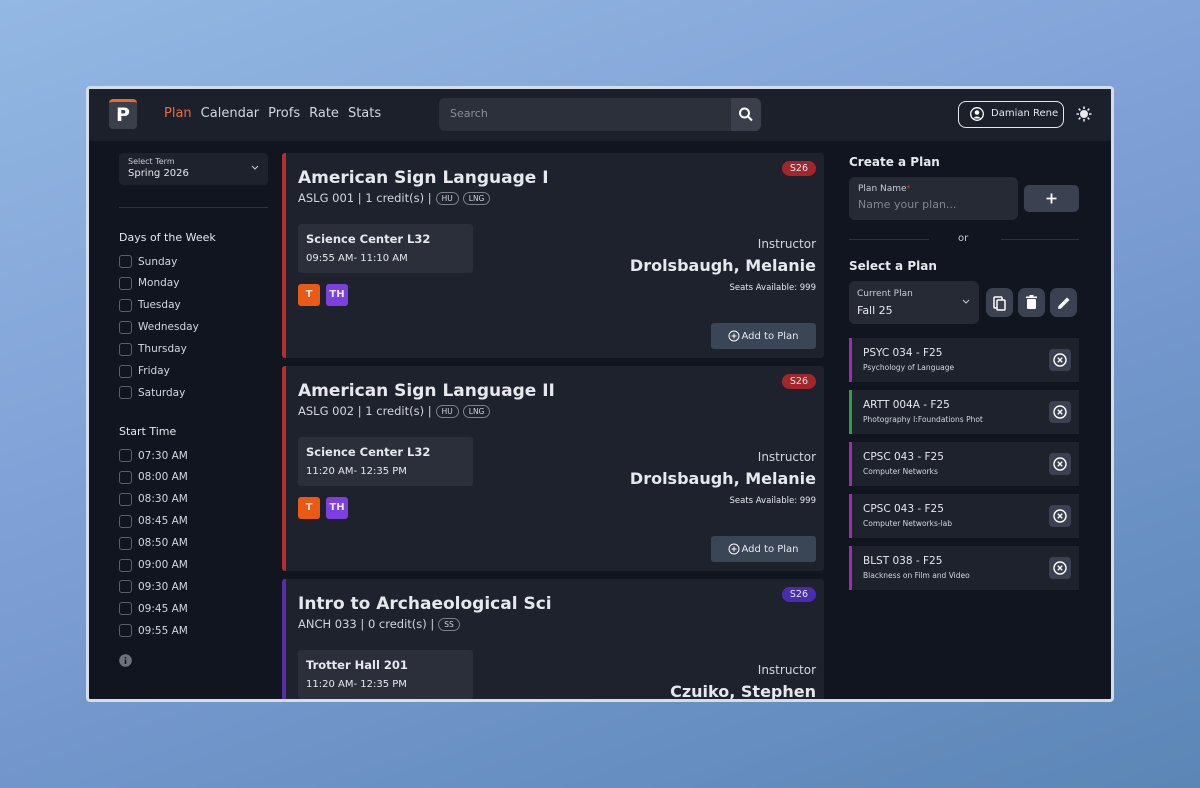 The image size is (1200, 788). I want to click on checkbox-option: Tuesday, so click(150, 305).